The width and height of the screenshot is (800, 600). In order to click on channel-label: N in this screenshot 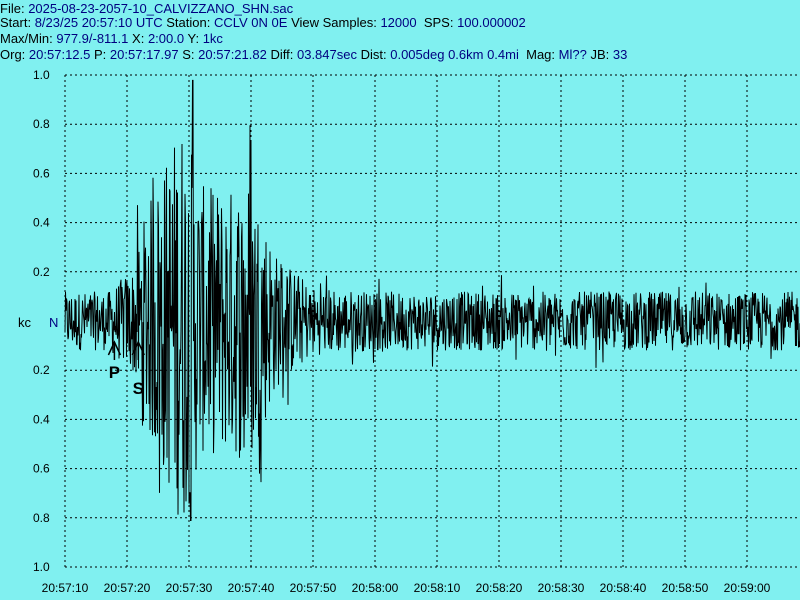, I will do `click(53, 322)`.